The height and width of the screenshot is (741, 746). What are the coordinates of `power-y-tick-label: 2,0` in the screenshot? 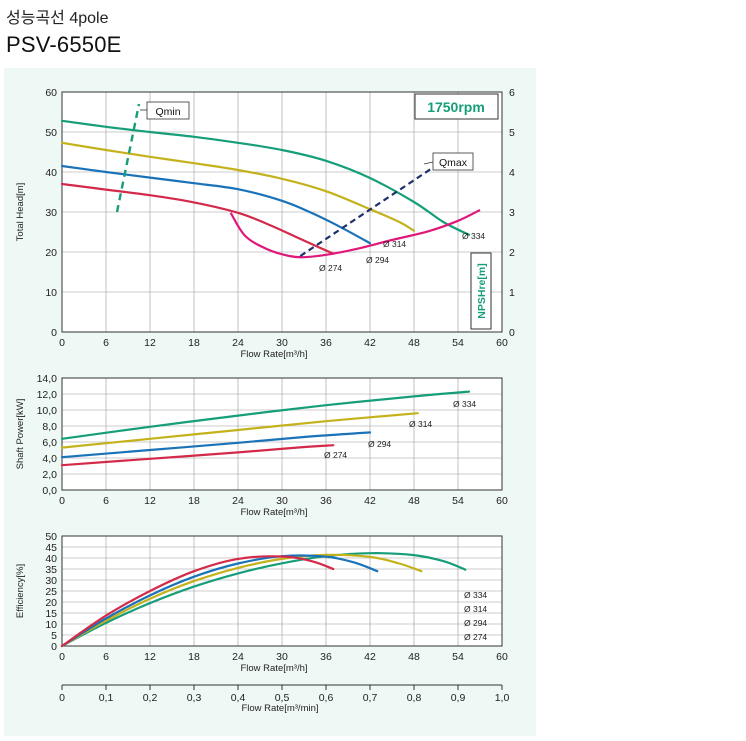 It's located at (49, 475).